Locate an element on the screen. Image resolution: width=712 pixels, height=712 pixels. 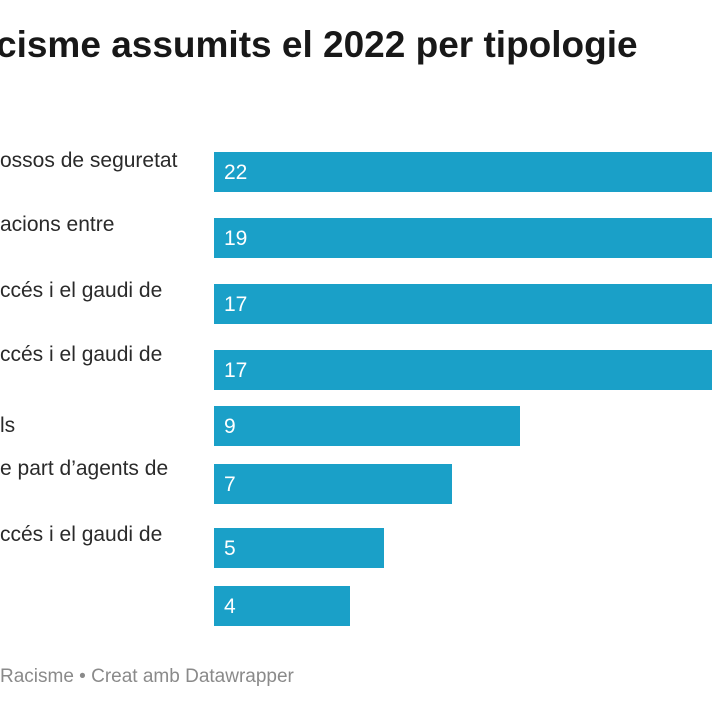
category-label: ossos de seguretat is located at coordinates (89, 160).